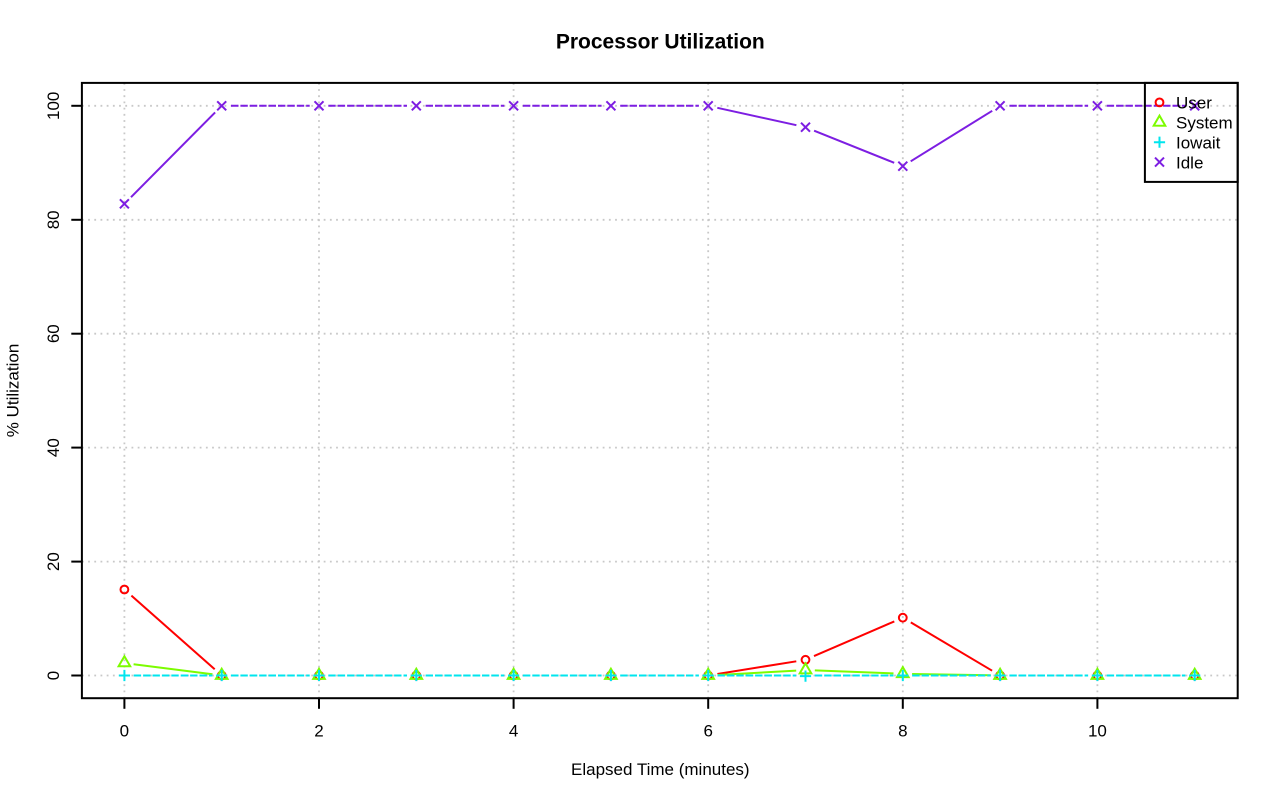 The height and width of the screenshot is (801, 1280). Describe the element at coordinates (53, 333) in the screenshot. I see `svg-text: 60` at that location.